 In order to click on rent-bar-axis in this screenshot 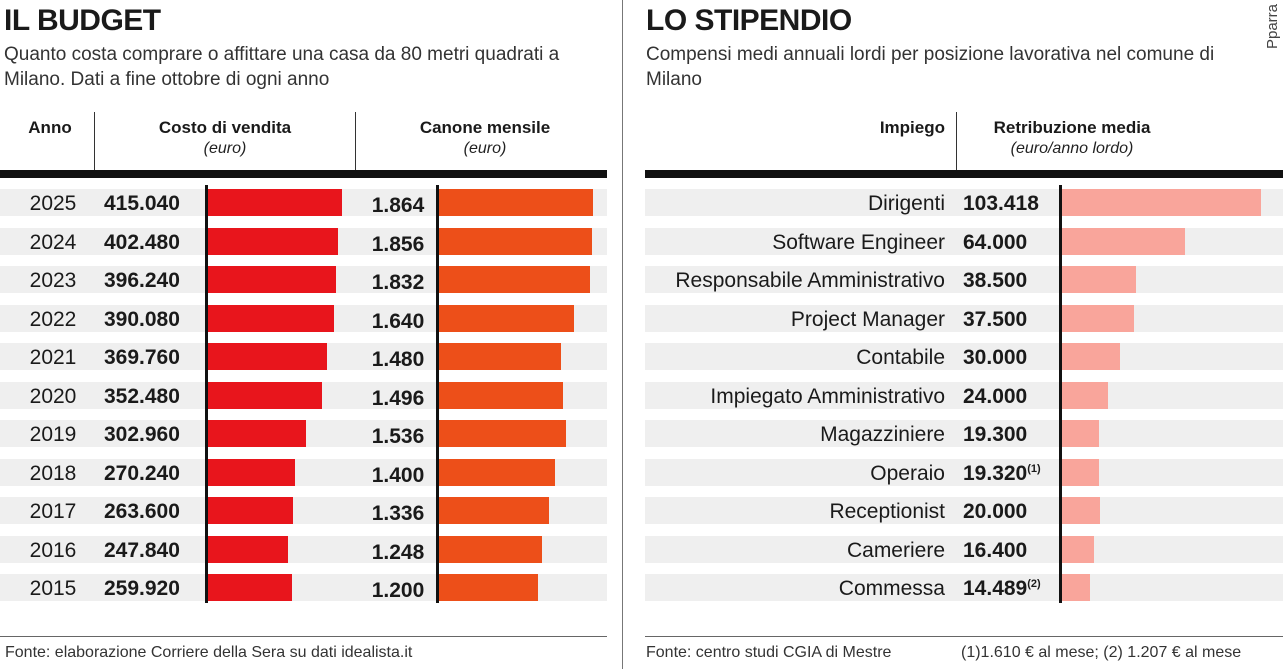, I will do `click(437, 394)`.